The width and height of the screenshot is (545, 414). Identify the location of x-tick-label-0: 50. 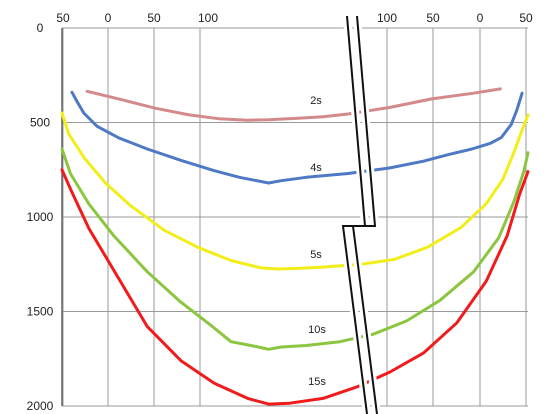
(63, 18).